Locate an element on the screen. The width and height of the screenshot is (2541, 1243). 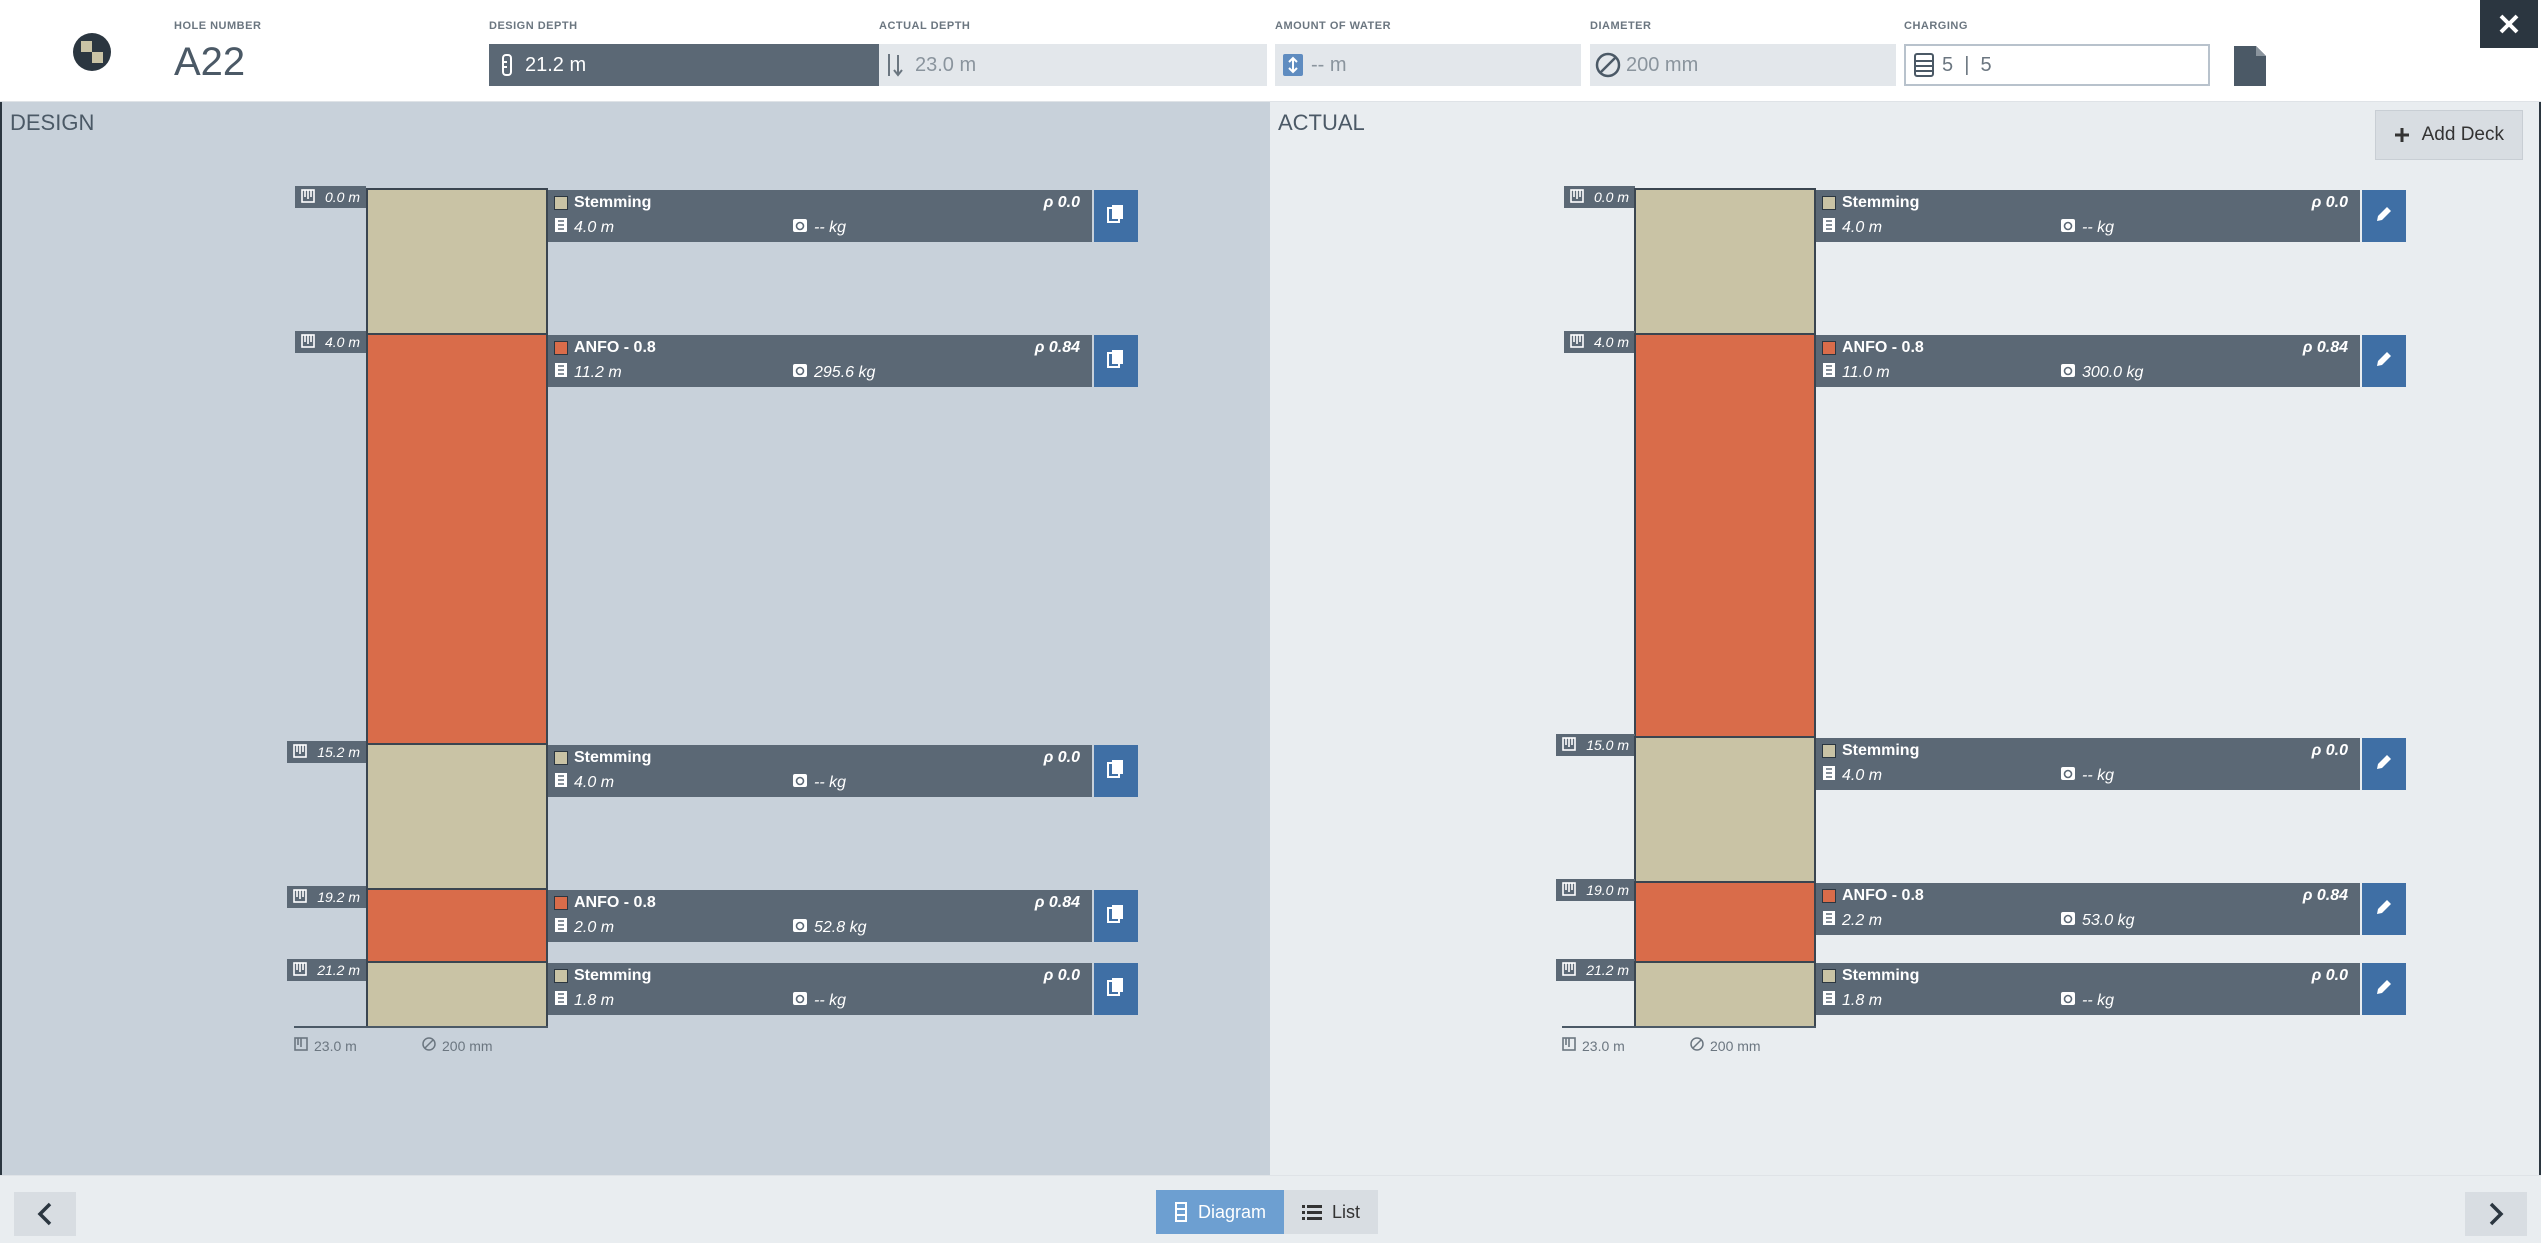
deck-info-row: ANFO - 0.8 ρ 0.84 2.0 m 52.8 kg is located at coordinates (820, 916).